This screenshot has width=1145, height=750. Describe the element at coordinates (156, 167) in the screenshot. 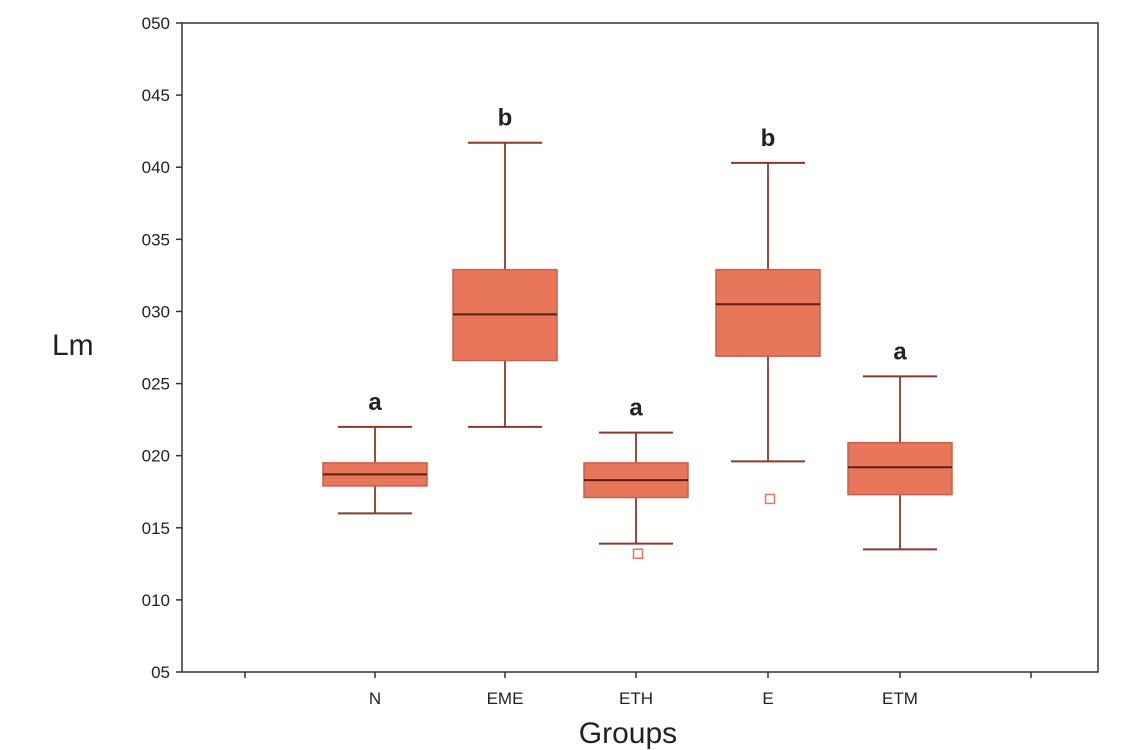

I see `y-tick-label: 040` at that location.